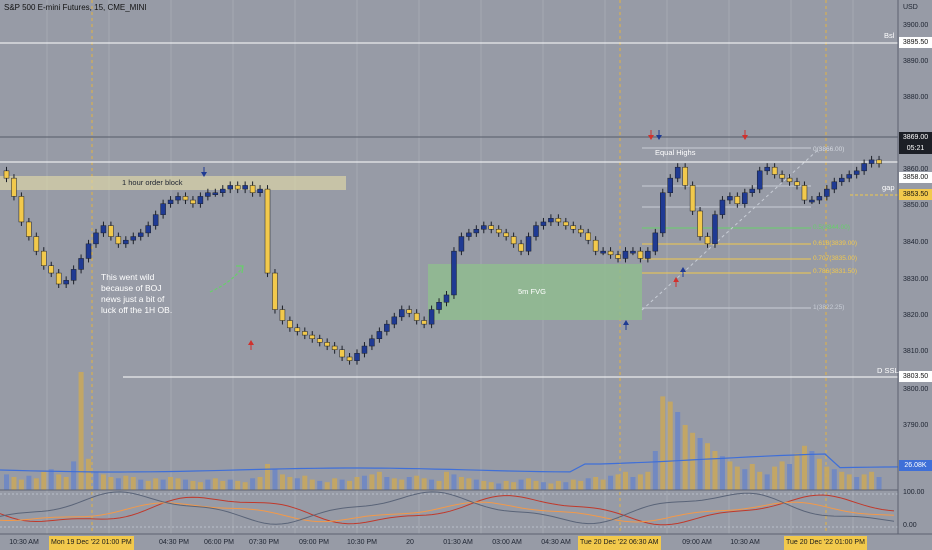 The height and width of the screenshot is (550, 932). Describe the element at coordinates (888, 370) in the screenshot. I see `ssl-label: D SSL` at that location.